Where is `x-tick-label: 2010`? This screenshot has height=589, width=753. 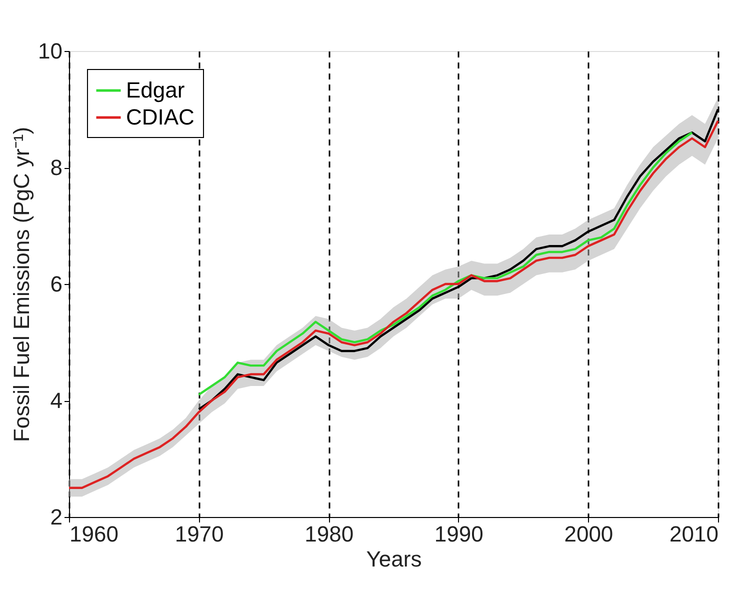
x-tick-label: 2010 is located at coordinates (694, 534).